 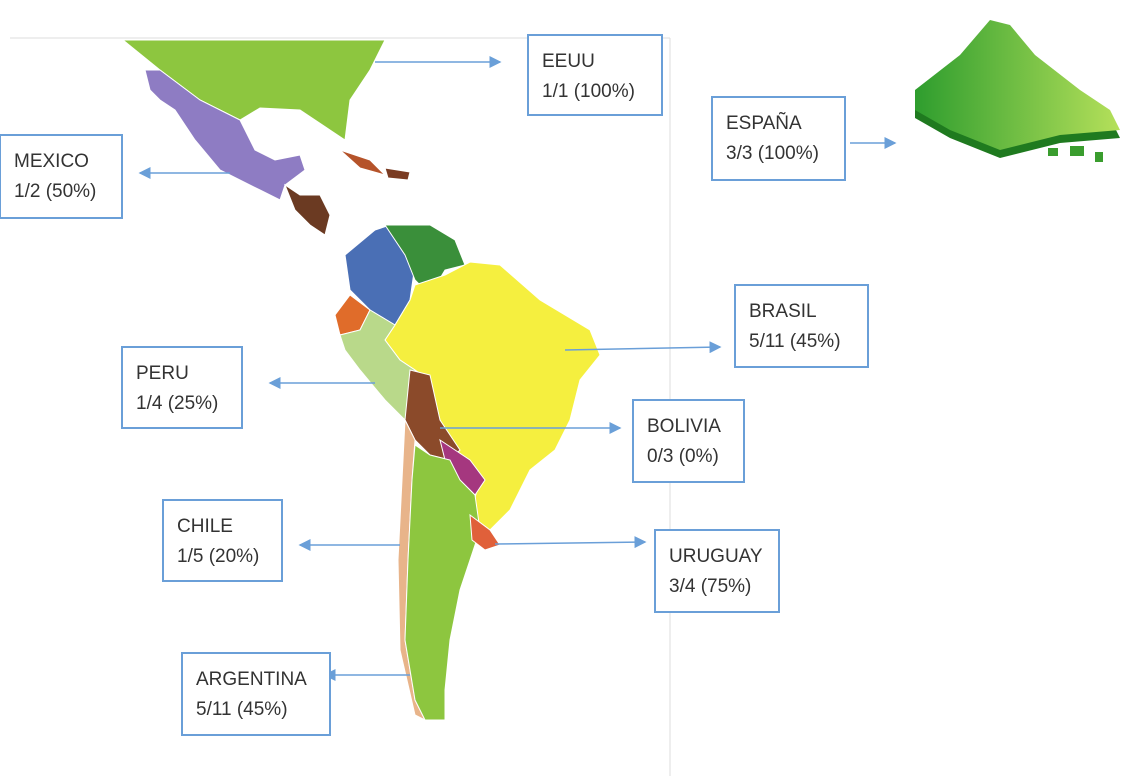 I want to click on country-name: CHILE, so click(x=205, y=526).